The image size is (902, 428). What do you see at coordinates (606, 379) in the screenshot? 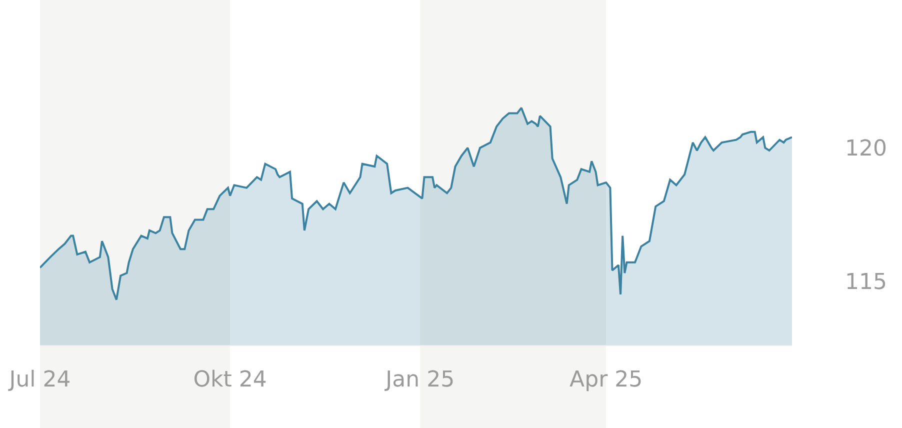
I see `x-tick-label: Apr 25` at bounding box center [606, 379].